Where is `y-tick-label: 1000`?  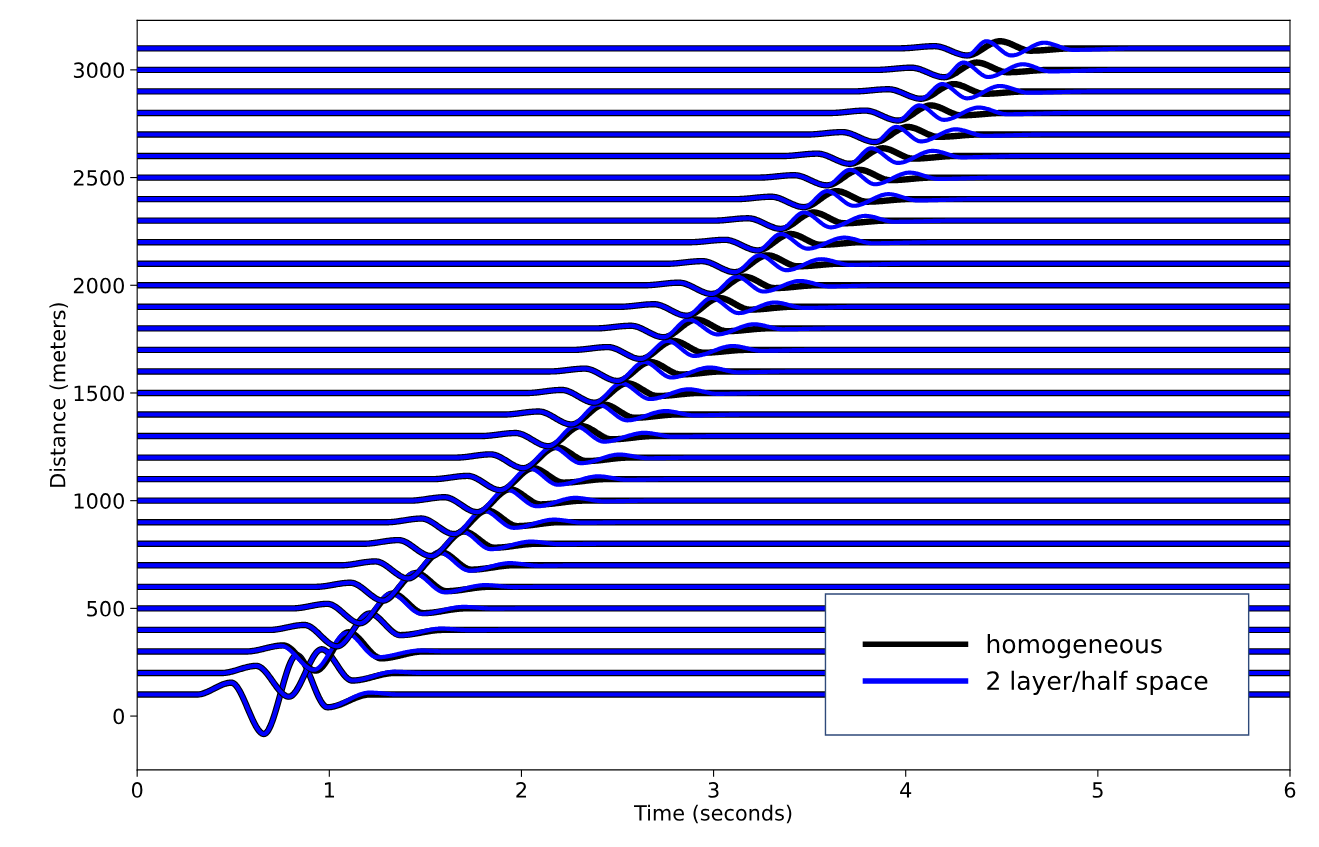
y-tick-label: 1000 is located at coordinates (99, 501).